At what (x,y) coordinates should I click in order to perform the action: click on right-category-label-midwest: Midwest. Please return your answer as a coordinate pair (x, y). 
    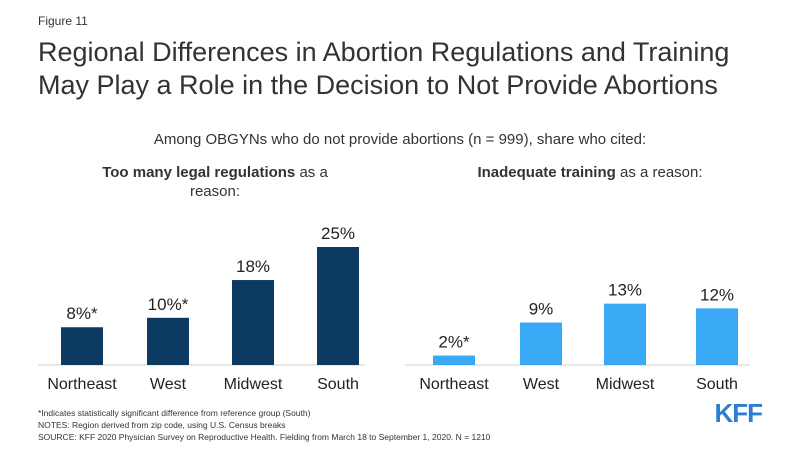
    Looking at the image, I should click on (625, 384).